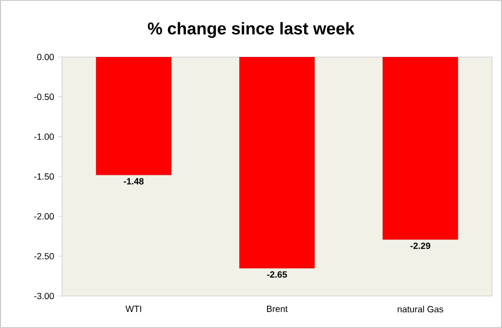  What do you see at coordinates (44, 136) in the screenshot?
I see `y-tick-label: -1.00` at bounding box center [44, 136].